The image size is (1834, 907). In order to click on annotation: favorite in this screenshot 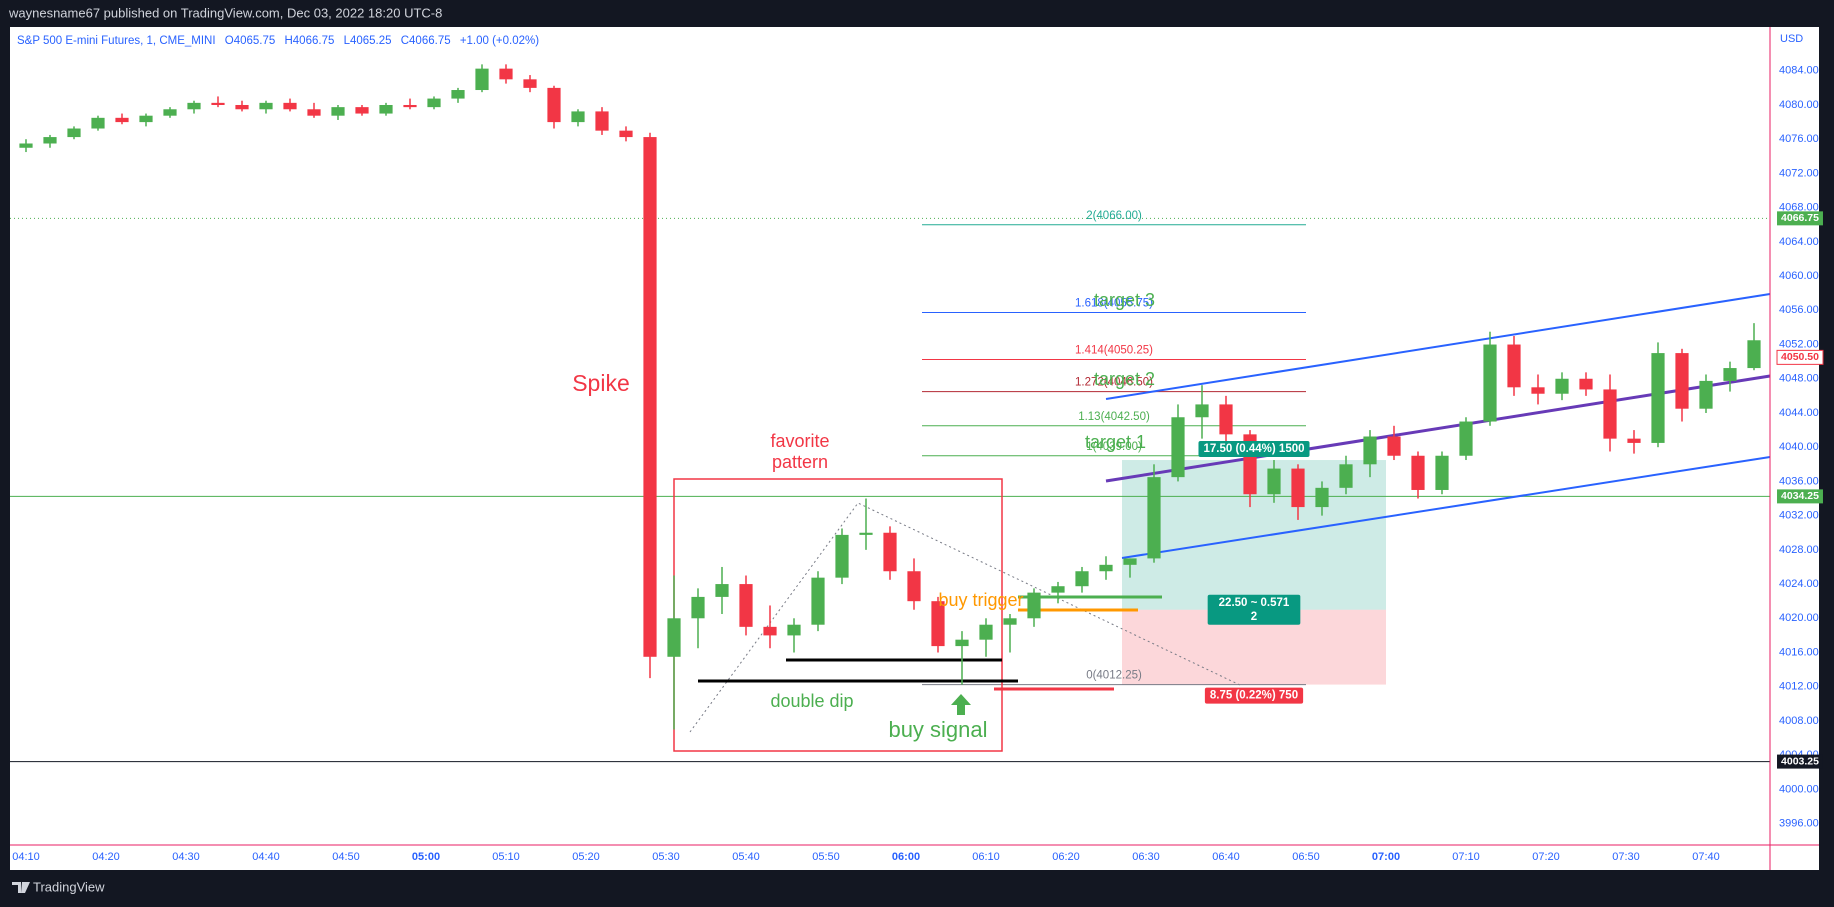, I will do `click(799, 441)`.